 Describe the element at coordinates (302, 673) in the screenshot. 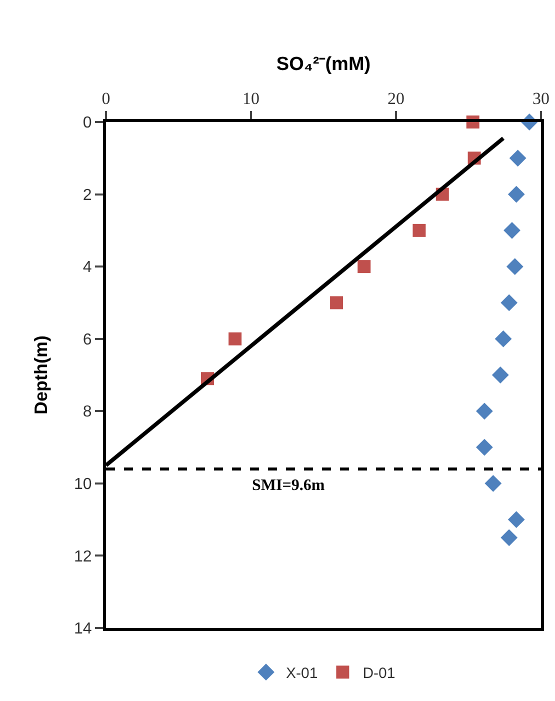

I see `legend-label: X-01` at that location.